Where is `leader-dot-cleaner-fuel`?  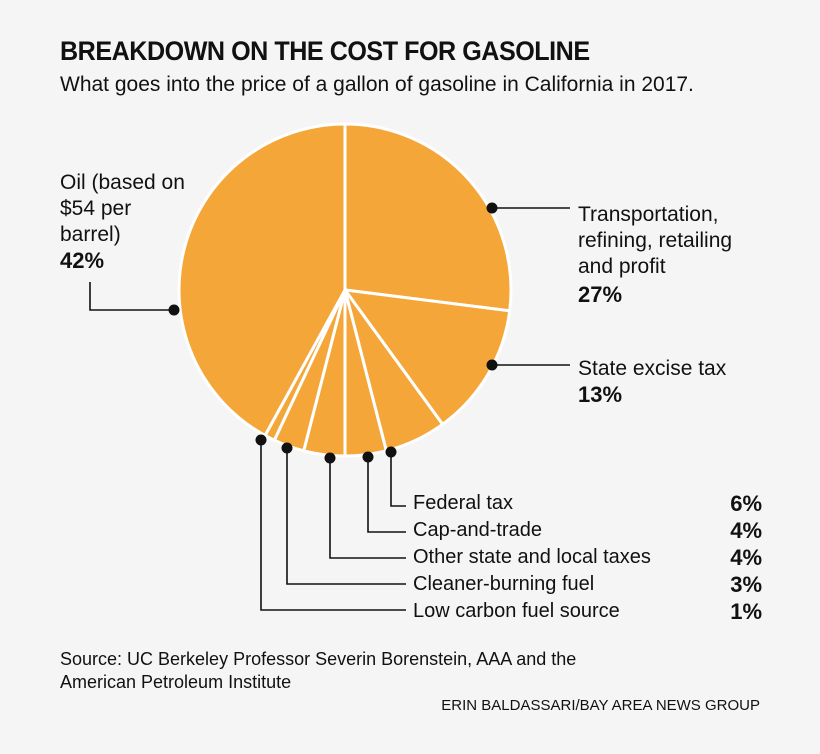 leader-dot-cleaner-fuel is located at coordinates (287, 448).